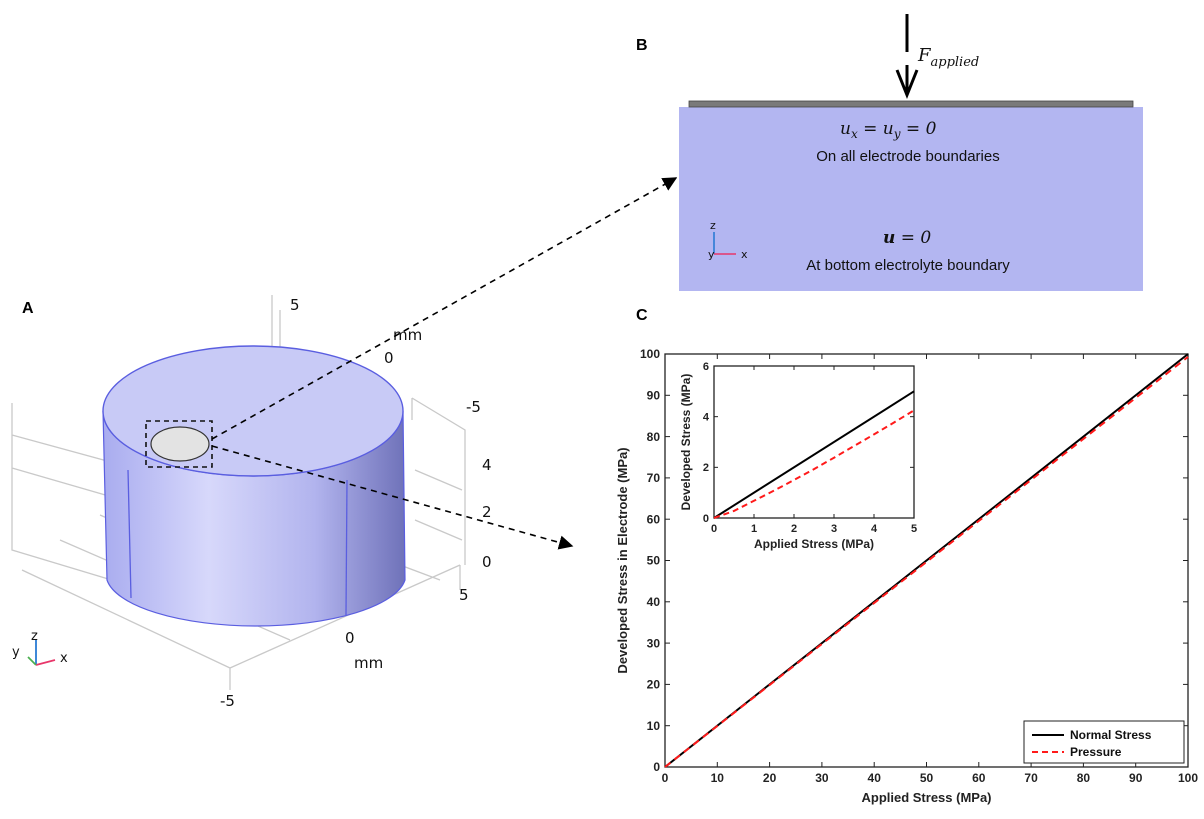  I want to click on electrolyte-domain, so click(911, 199).